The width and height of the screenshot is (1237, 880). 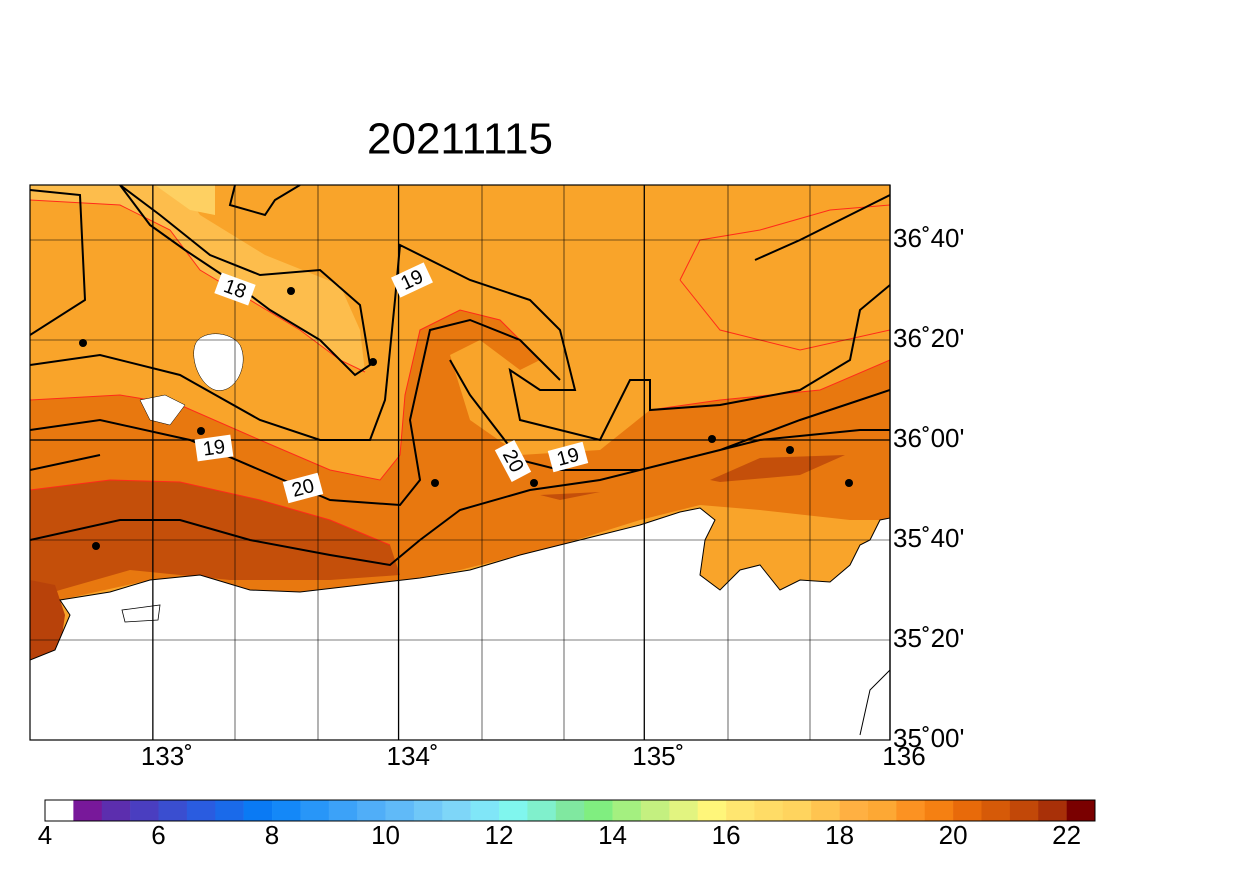 I want to click on lon-label: 134˚, so click(x=413, y=756).